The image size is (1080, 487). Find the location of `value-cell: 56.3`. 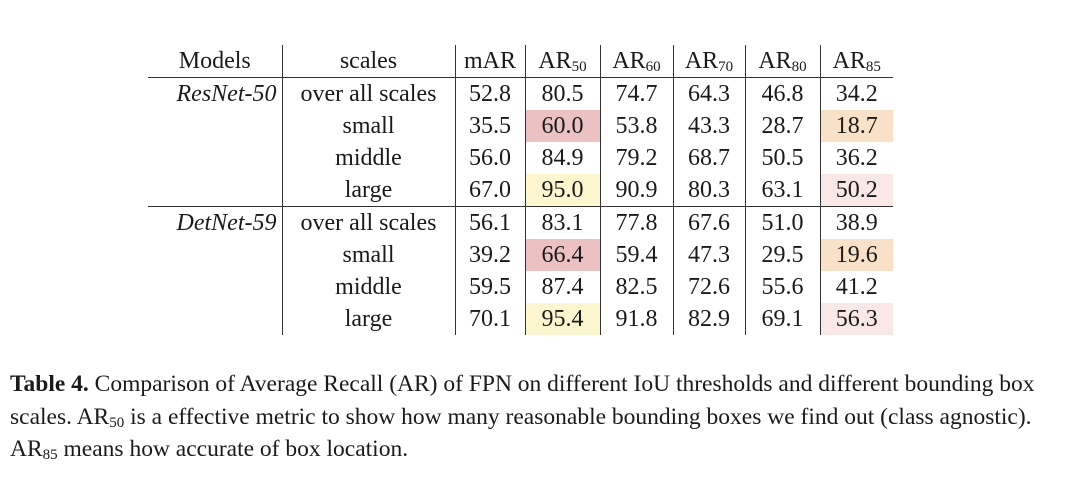

value-cell: 56.3 is located at coordinates (856, 319).